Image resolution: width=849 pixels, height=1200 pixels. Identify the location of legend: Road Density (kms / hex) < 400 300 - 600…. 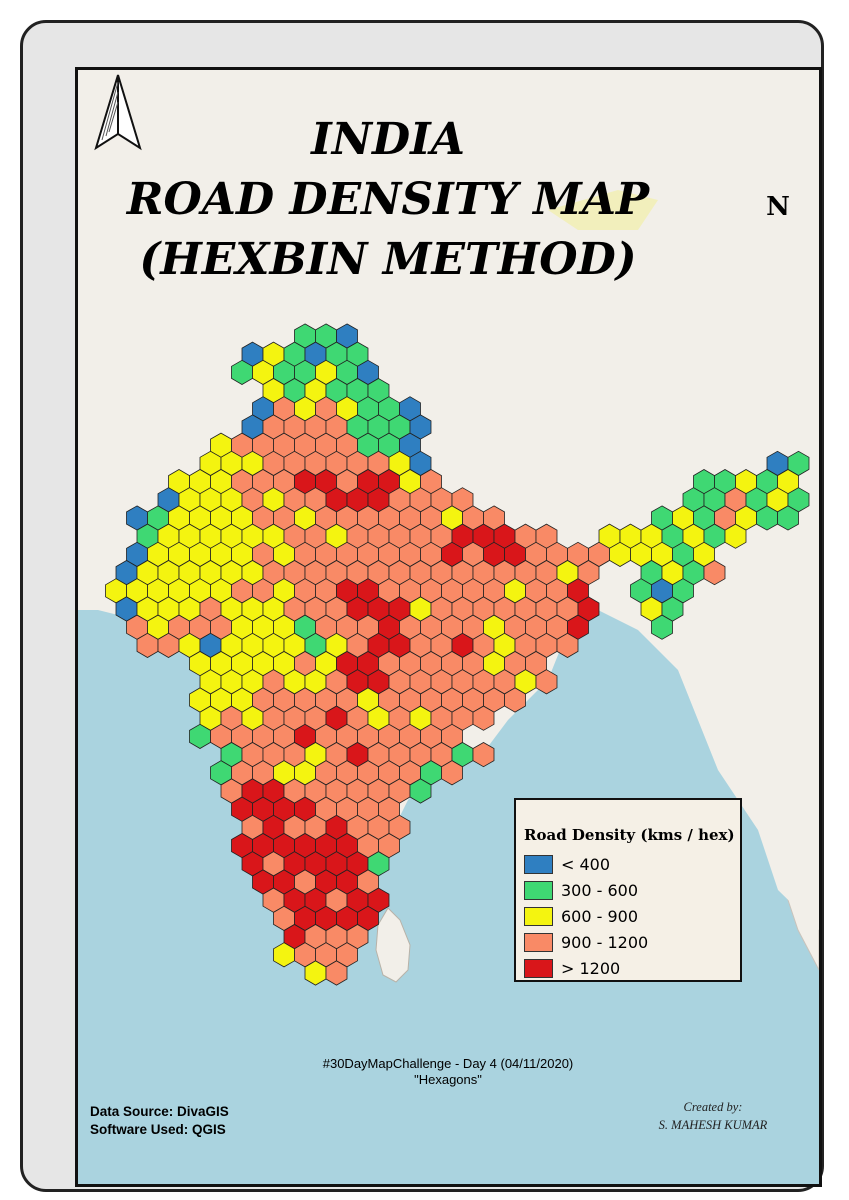
(628, 890).